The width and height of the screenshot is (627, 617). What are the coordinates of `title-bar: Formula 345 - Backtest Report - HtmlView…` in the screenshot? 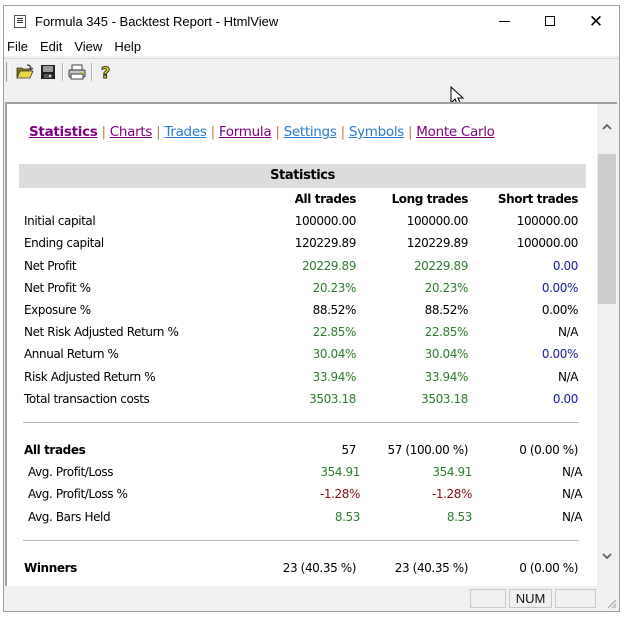 It's located at (311, 21).